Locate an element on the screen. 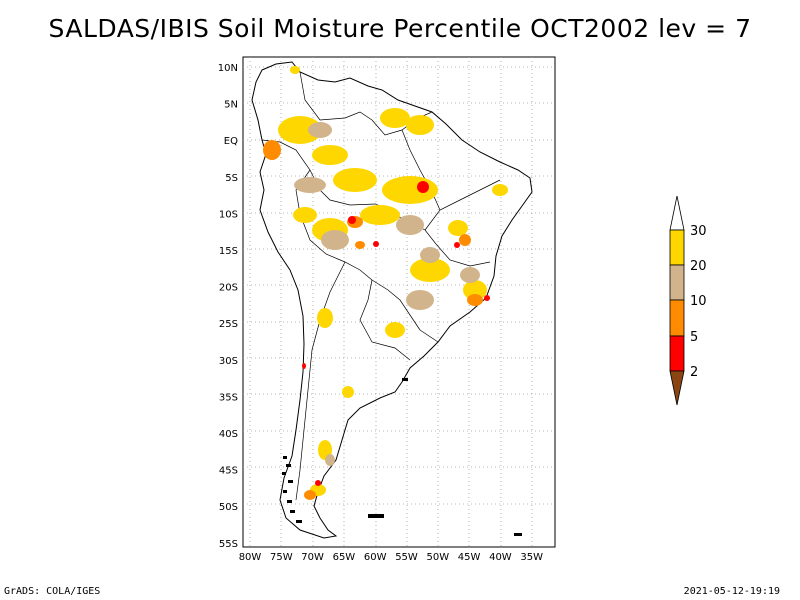  colorbar-label: 30 is located at coordinates (698, 231).